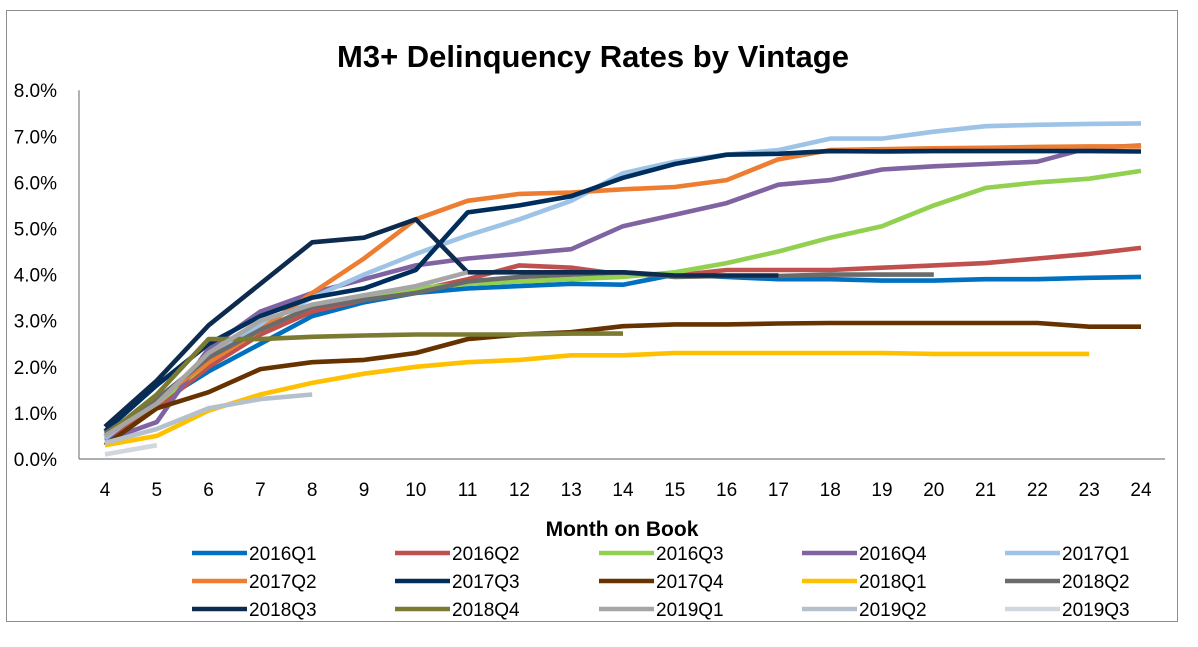 This screenshot has width=1198, height=647. What do you see at coordinates (35, 322) in the screenshot?
I see `y-tick-label: 3.0%` at bounding box center [35, 322].